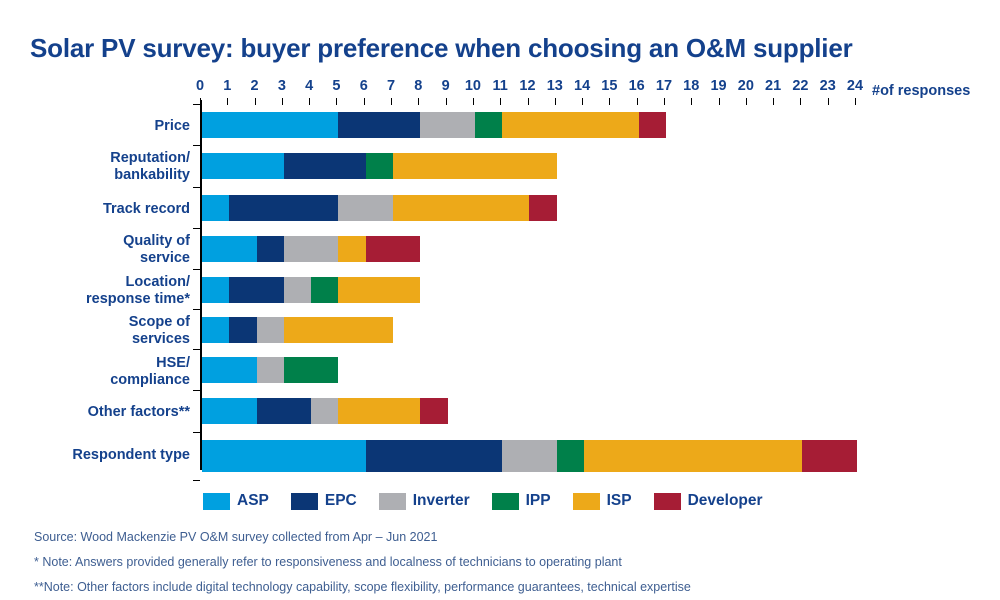  I want to click on legend-item-isp: ISP, so click(602, 501).